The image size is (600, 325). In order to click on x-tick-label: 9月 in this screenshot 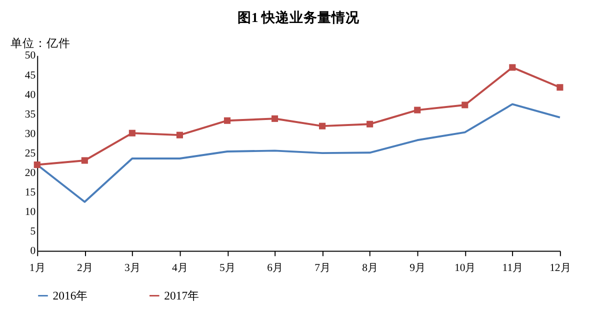, I will do `click(418, 268)`.